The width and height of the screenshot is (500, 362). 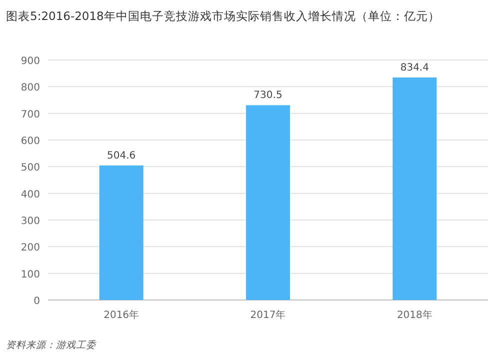 What do you see at coordinates (37, 301) in the screenshot?
I see `y-tick-label: 0` at bounding box center [37, 301].